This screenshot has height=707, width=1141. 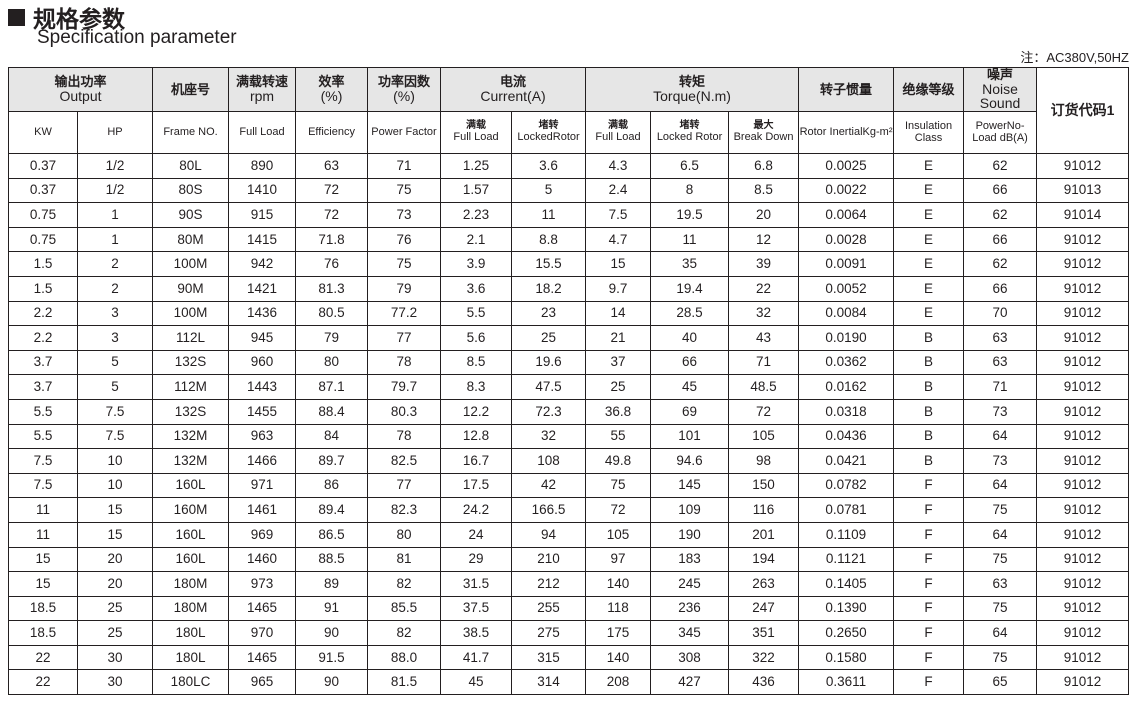 What do you see at coordinates (191, 166) in the screenshot?
I see `table-cell: 80L` at bounding box center [191, 166].